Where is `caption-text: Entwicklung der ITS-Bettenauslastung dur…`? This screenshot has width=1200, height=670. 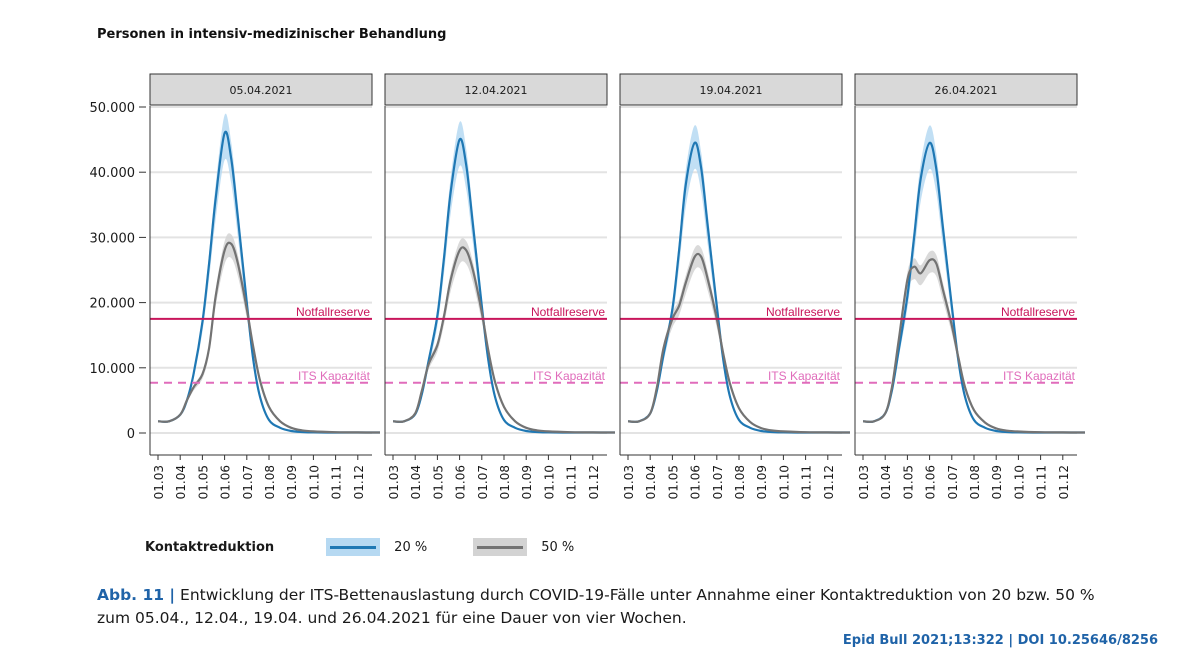 caption-text: Entwicklung der ITS-Bettenauslastung dur… is located at coordinates (596, 606).